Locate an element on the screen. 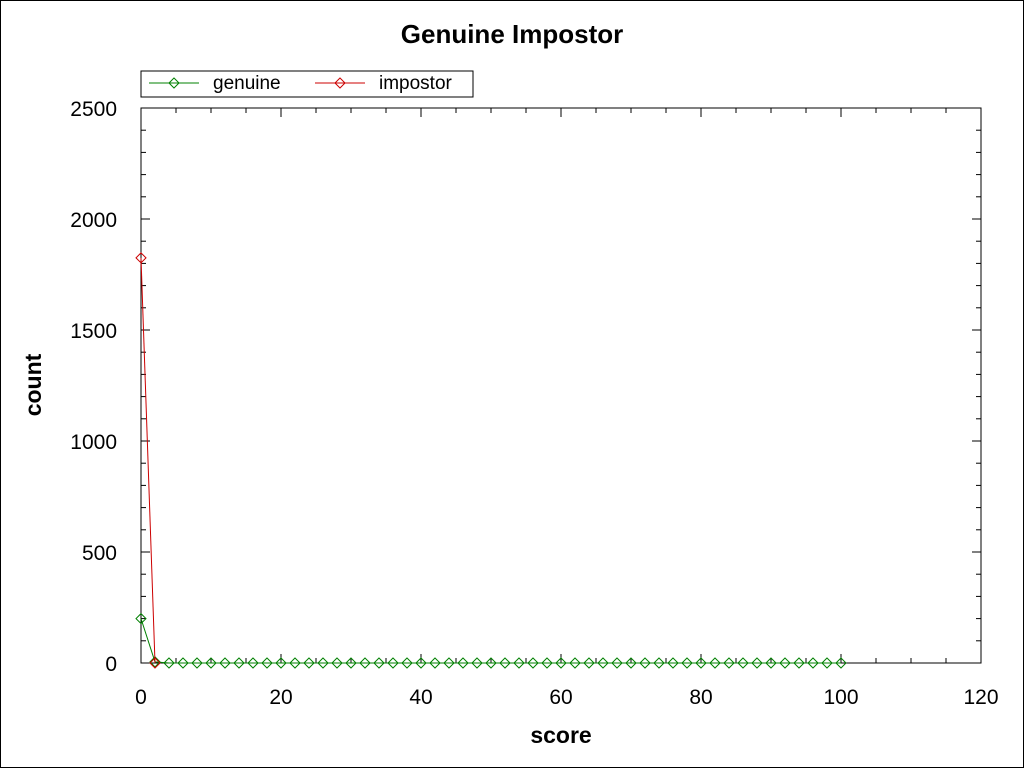  legend-box is located at coordinates (307, 84).